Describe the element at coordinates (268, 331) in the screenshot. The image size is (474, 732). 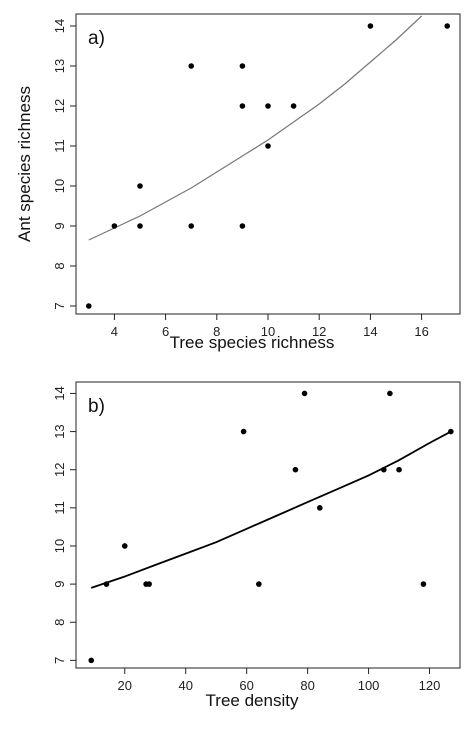
I see `x-tick-label: 10` at that location.